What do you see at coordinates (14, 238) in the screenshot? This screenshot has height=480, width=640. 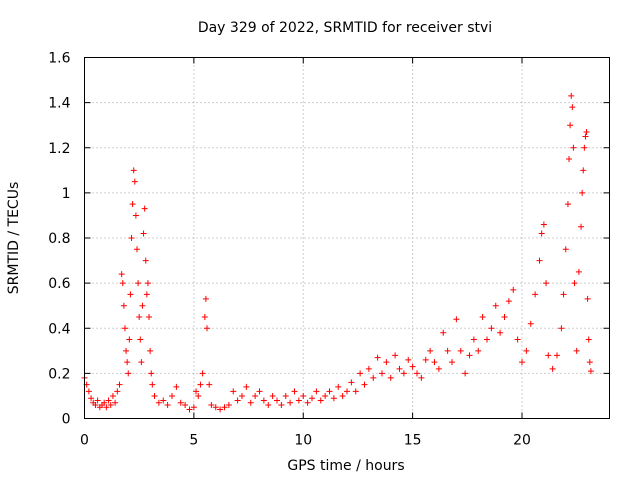 I see `y-axis-label: SRMTID / TECUs` at bounding box center [14, 238].